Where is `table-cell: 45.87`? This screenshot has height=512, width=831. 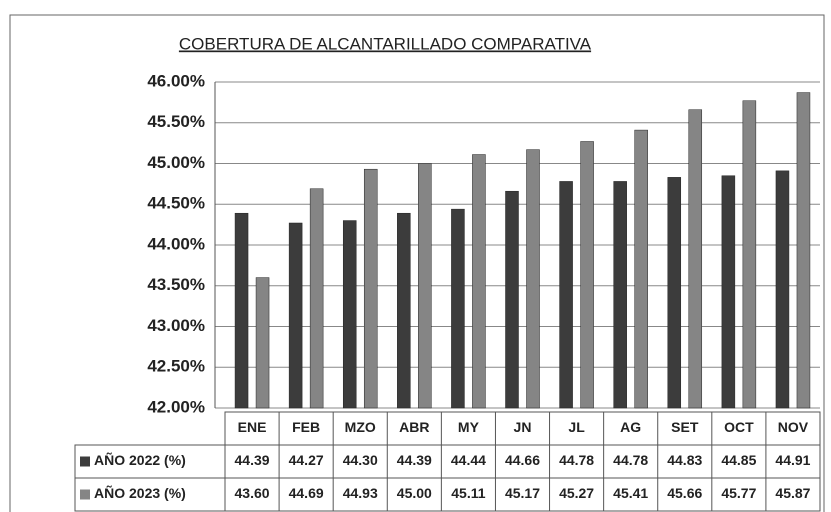
table-cell: 45.87 is located at coordinates (792, 493).